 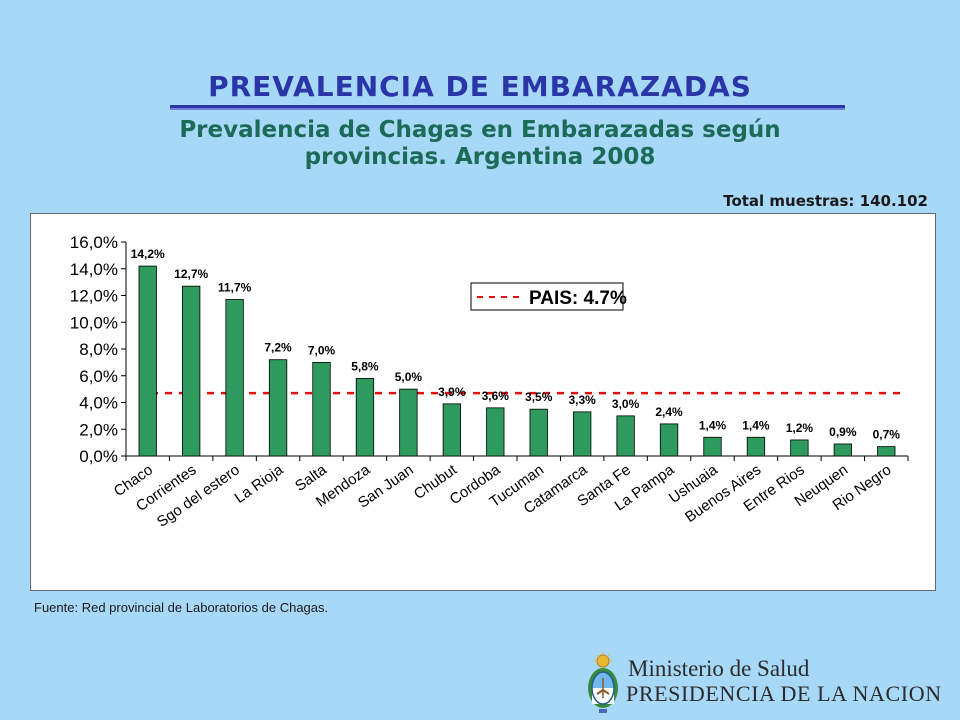 What do you see at coordinates (507, 106) in the screenshot?
I see `title-underline` at bounding box center [507, 106].